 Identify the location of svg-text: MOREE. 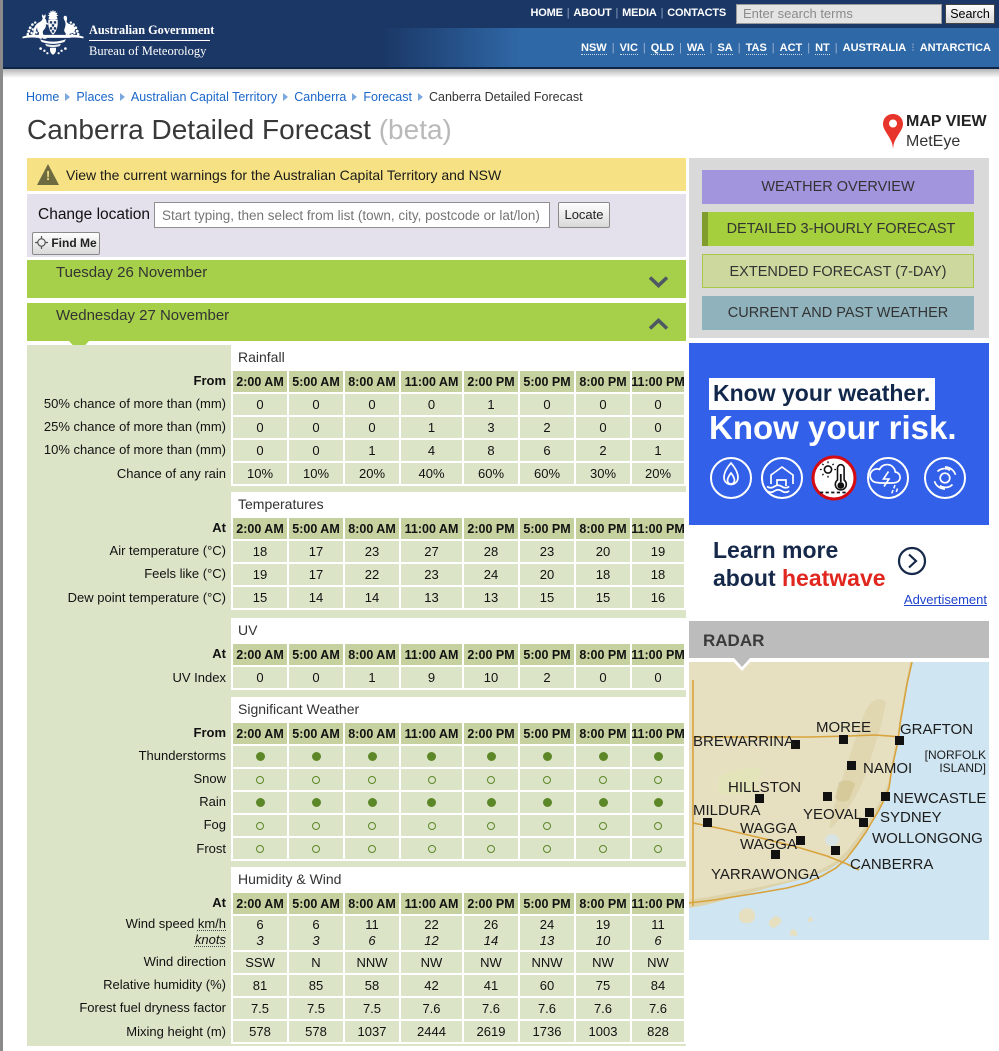
(843, 727).